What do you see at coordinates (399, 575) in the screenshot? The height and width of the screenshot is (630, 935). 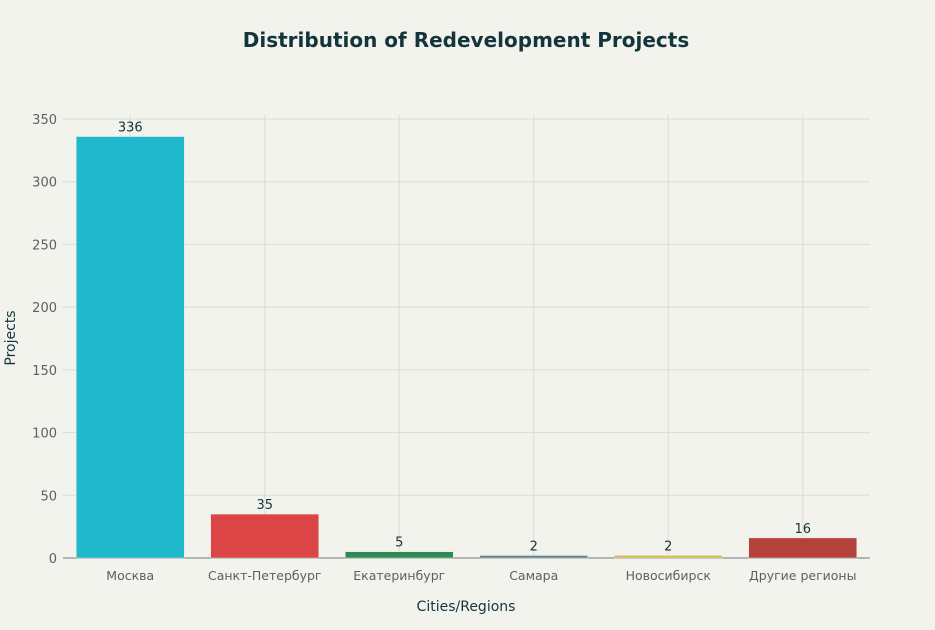 I see `x-tick-label: Екатеринбург` at bounding box center [399, 575].